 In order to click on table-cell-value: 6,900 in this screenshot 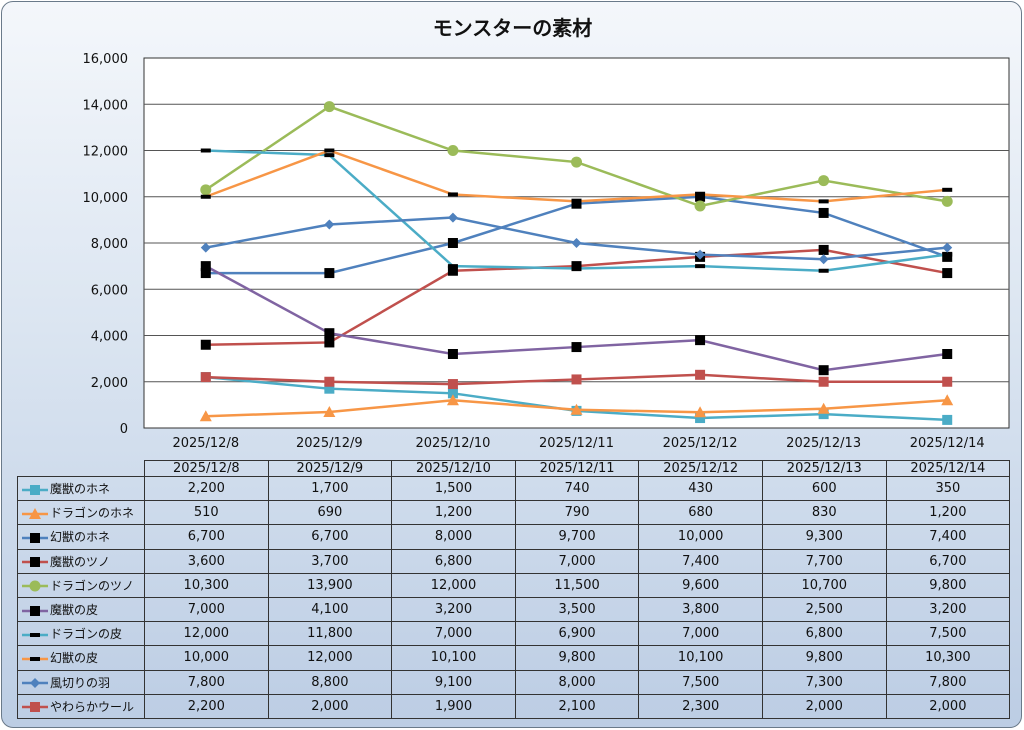, I will do `click(577, 634)`.